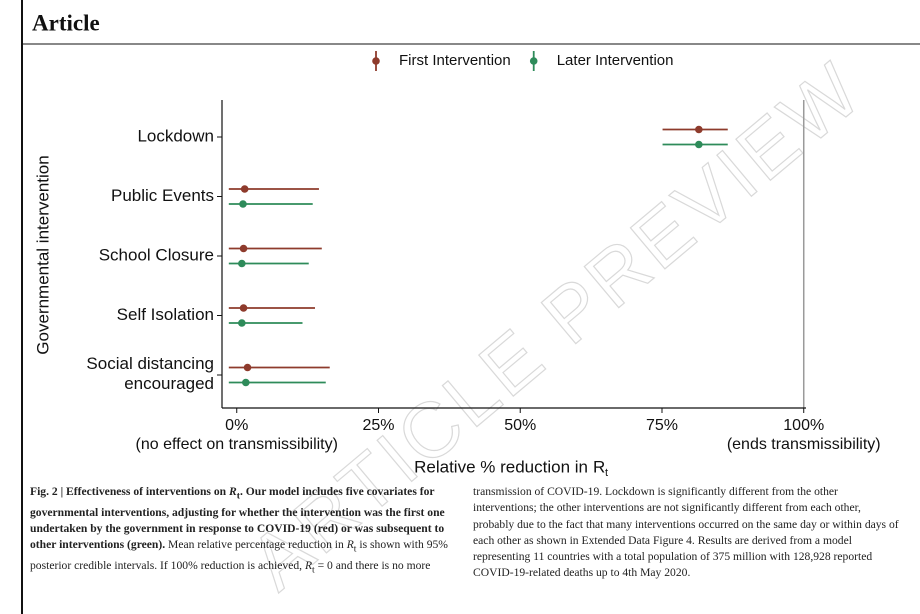  What do you see at coordinates (520, 425) in the screenshot?
I see `x-tick-label: 50%` at bounding box center [520, 425].